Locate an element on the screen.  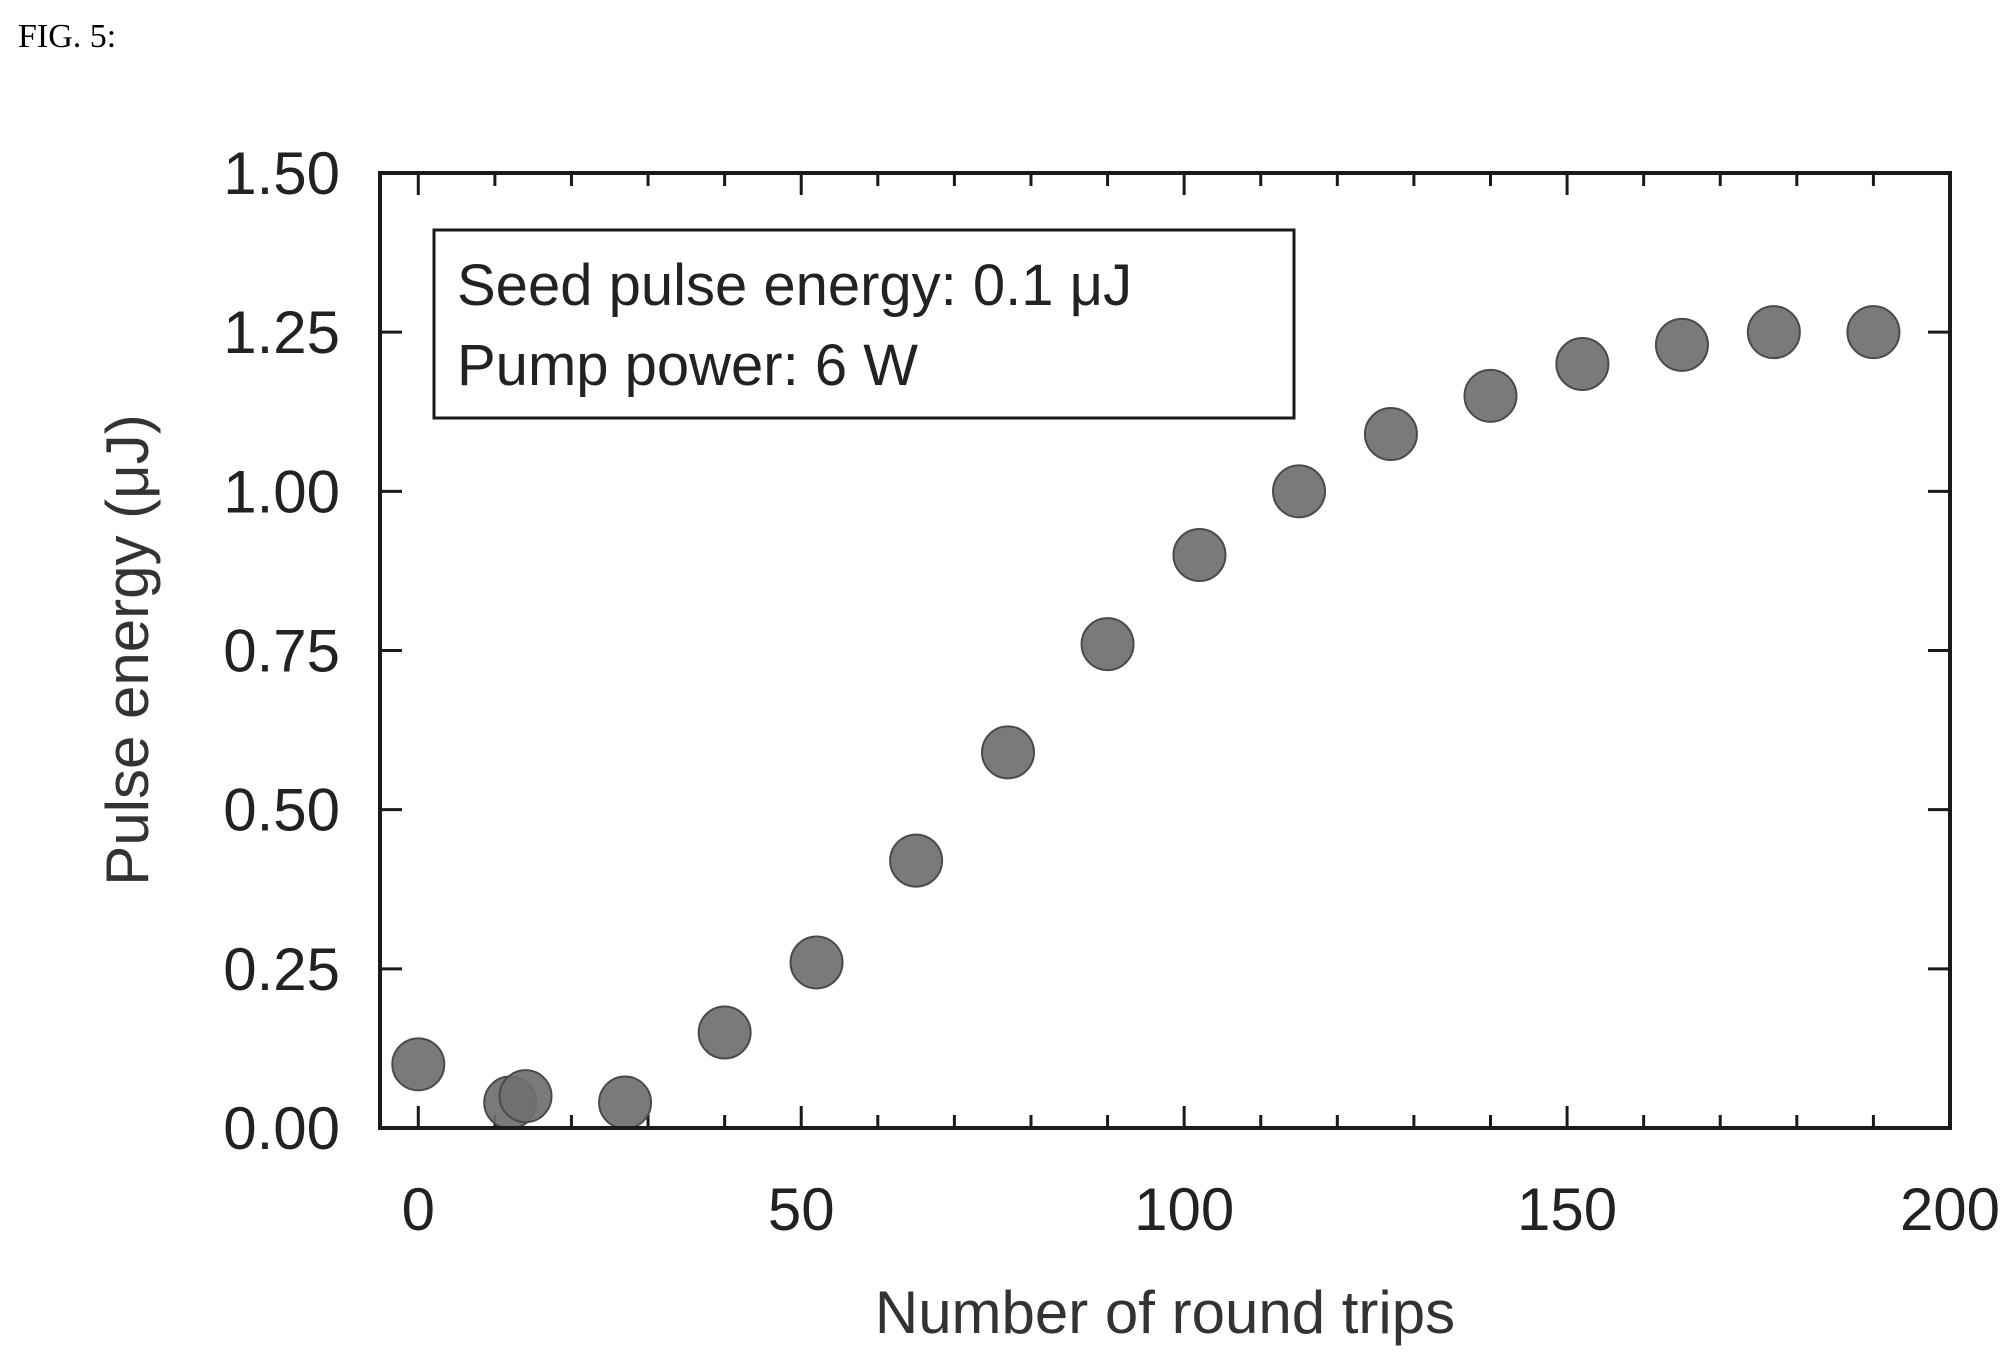
legend-line-seed: Seed pulse energy: 0.1 μJ is located at coordinates (794, 285).